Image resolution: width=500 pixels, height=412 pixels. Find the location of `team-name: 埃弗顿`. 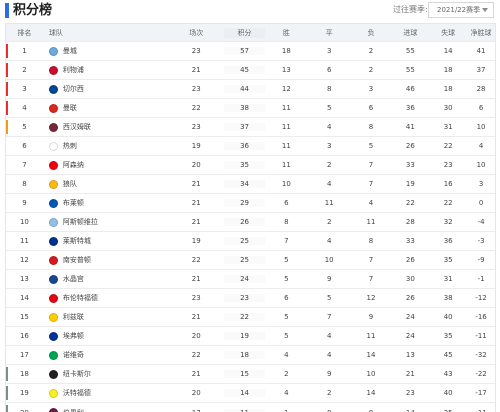

team-name: 埃弗顿 is located at coordinates (73, 336).